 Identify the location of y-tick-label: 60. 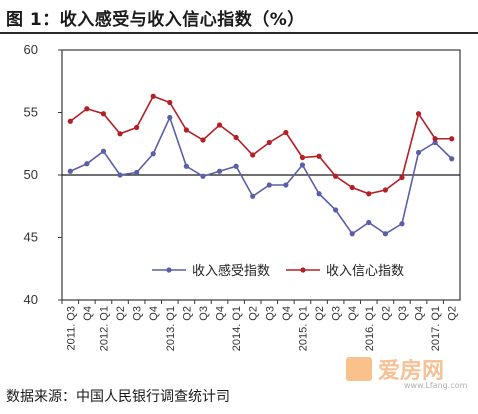
(31, 49).